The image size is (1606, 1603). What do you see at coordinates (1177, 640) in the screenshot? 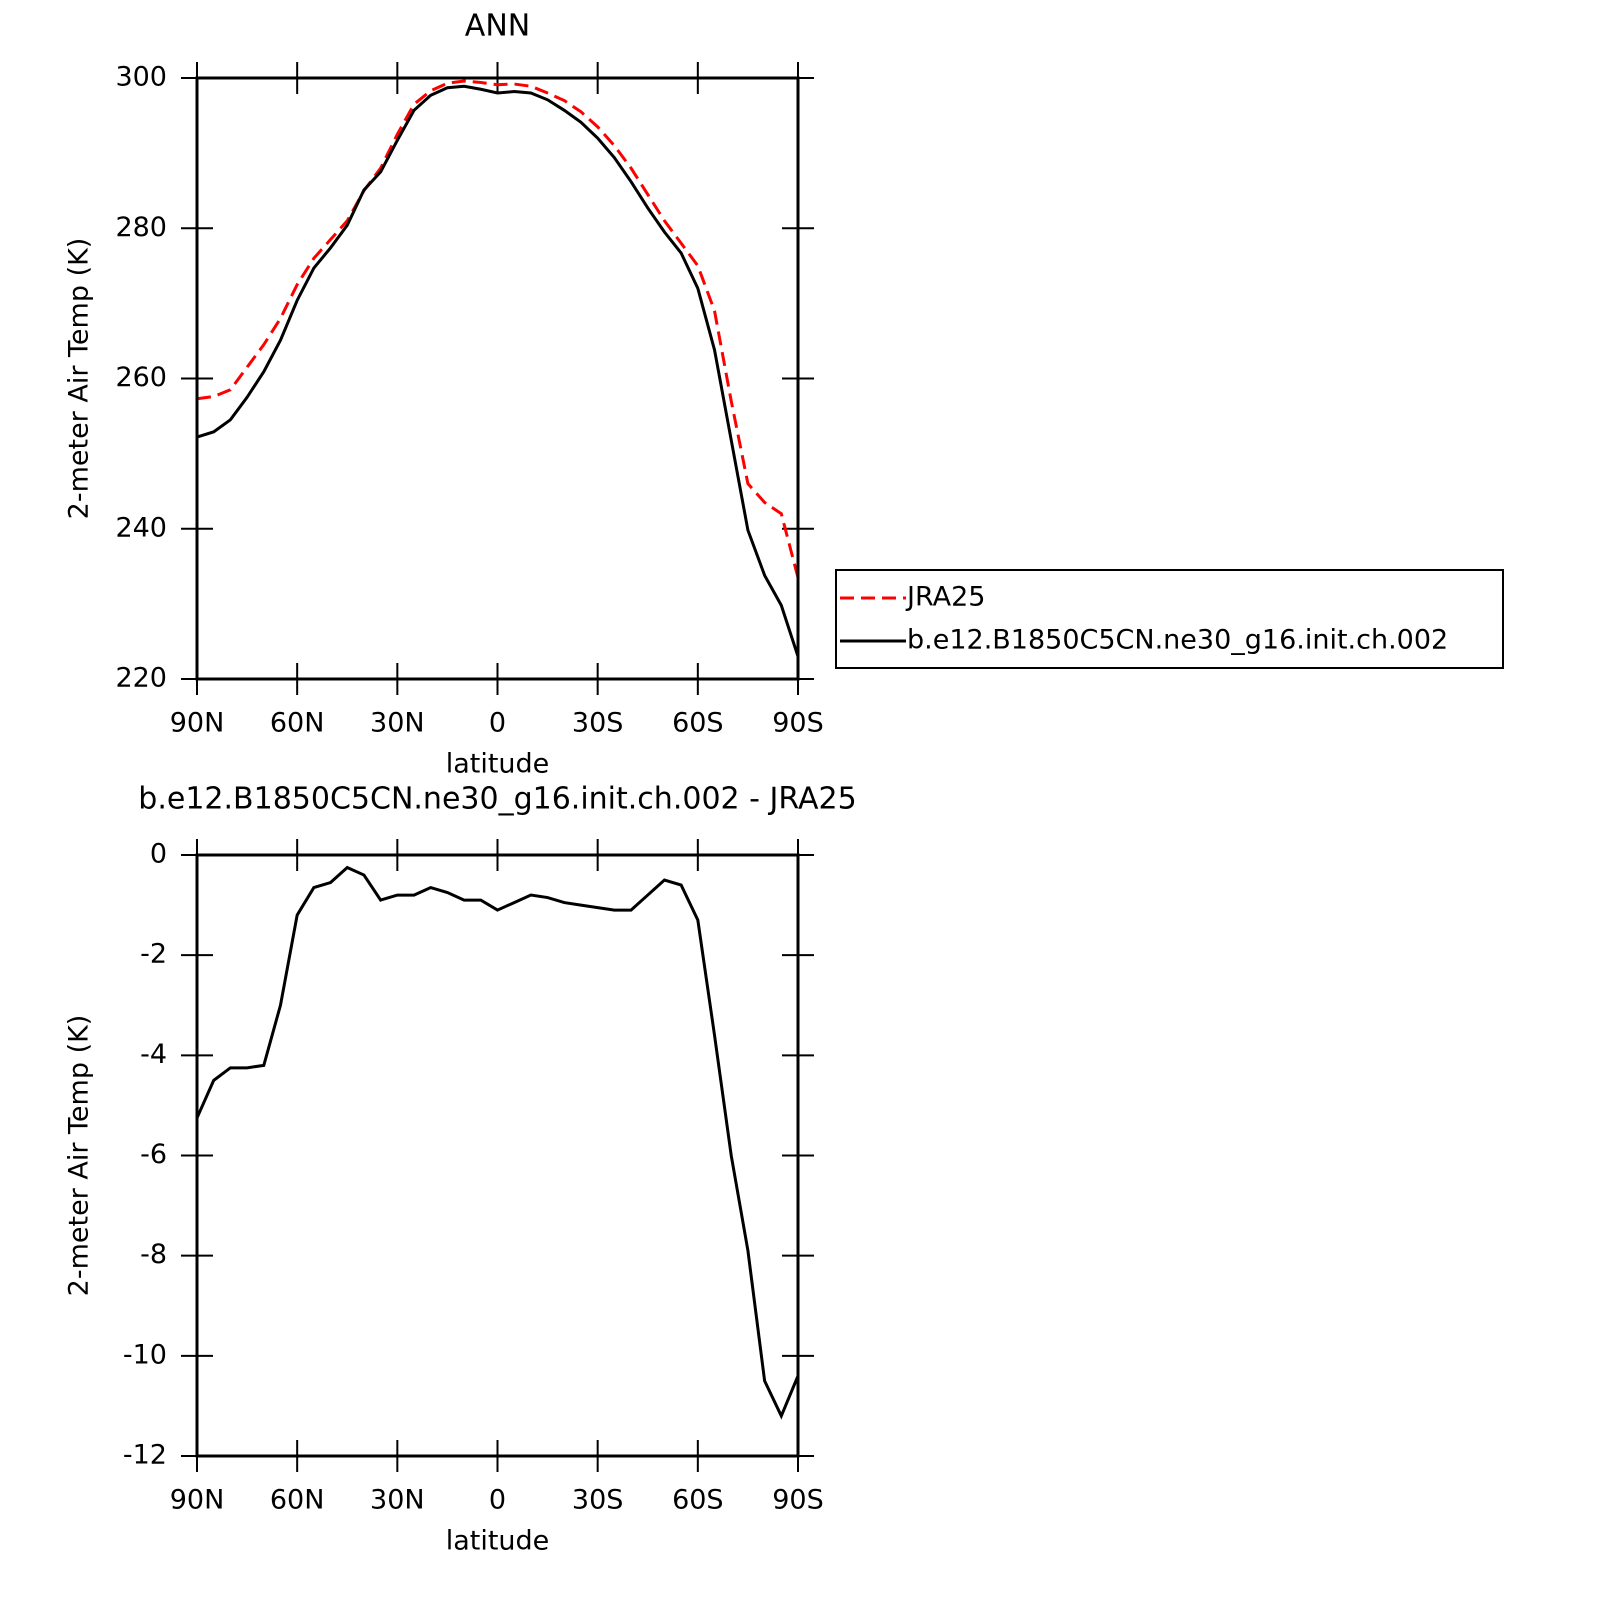
I see `legend-label: b.e12.B1850C5CN.ne30_g16.init.ch.002` at bounding box center [1177, 640].